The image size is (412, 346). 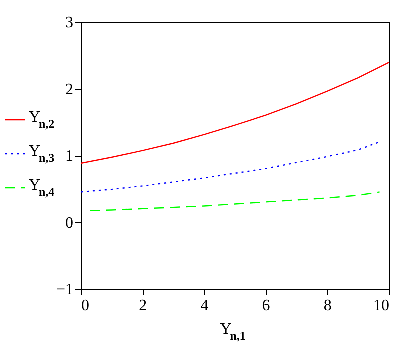 What do you see at coordinates (328, 306) in the screenshot?
I see `x-tick-label: 8` at bounding box center [328, 306].